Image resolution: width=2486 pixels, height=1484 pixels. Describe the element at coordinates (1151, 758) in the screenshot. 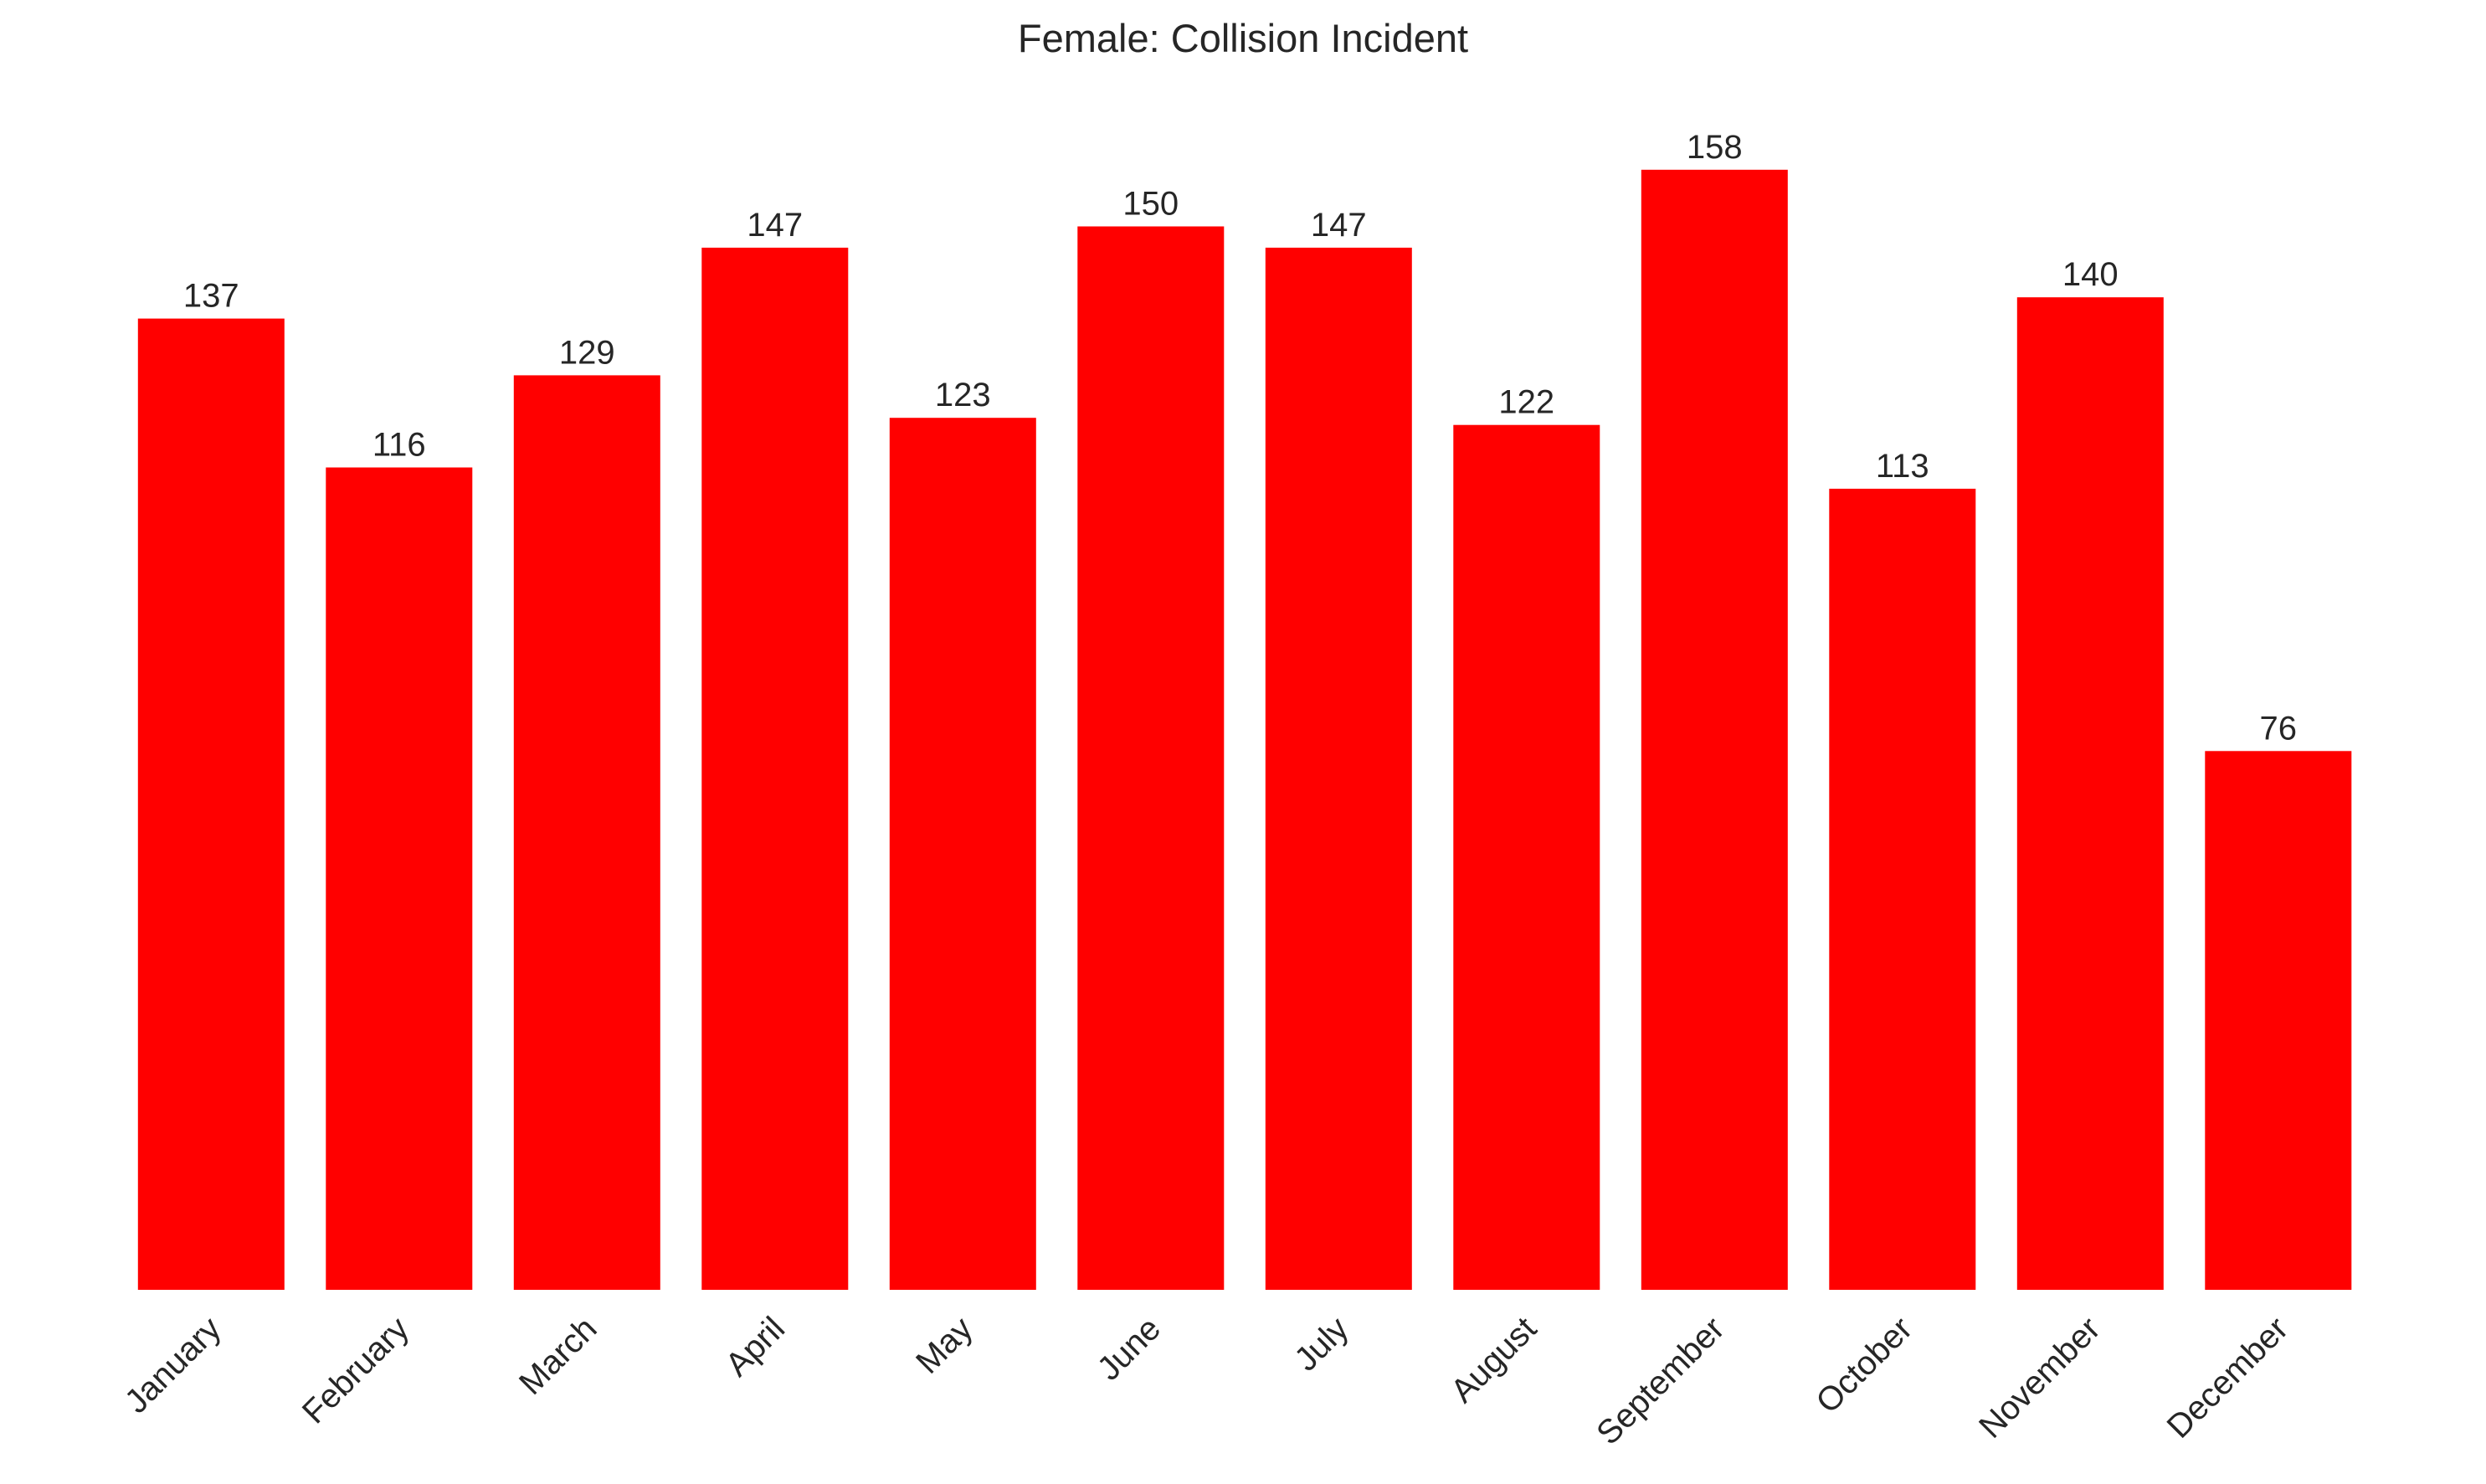

I see `bar-june` at that location.